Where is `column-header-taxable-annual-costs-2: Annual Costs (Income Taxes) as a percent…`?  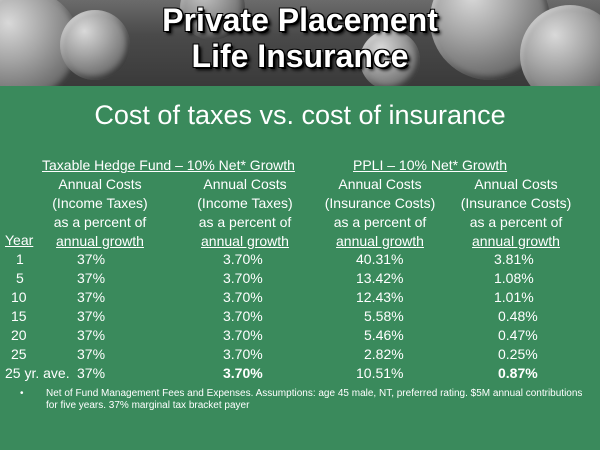 column-header-taxable-annual-costs-2: Annual Costs (Income Taxes) as a percent… is located at coordinates (245, 213).